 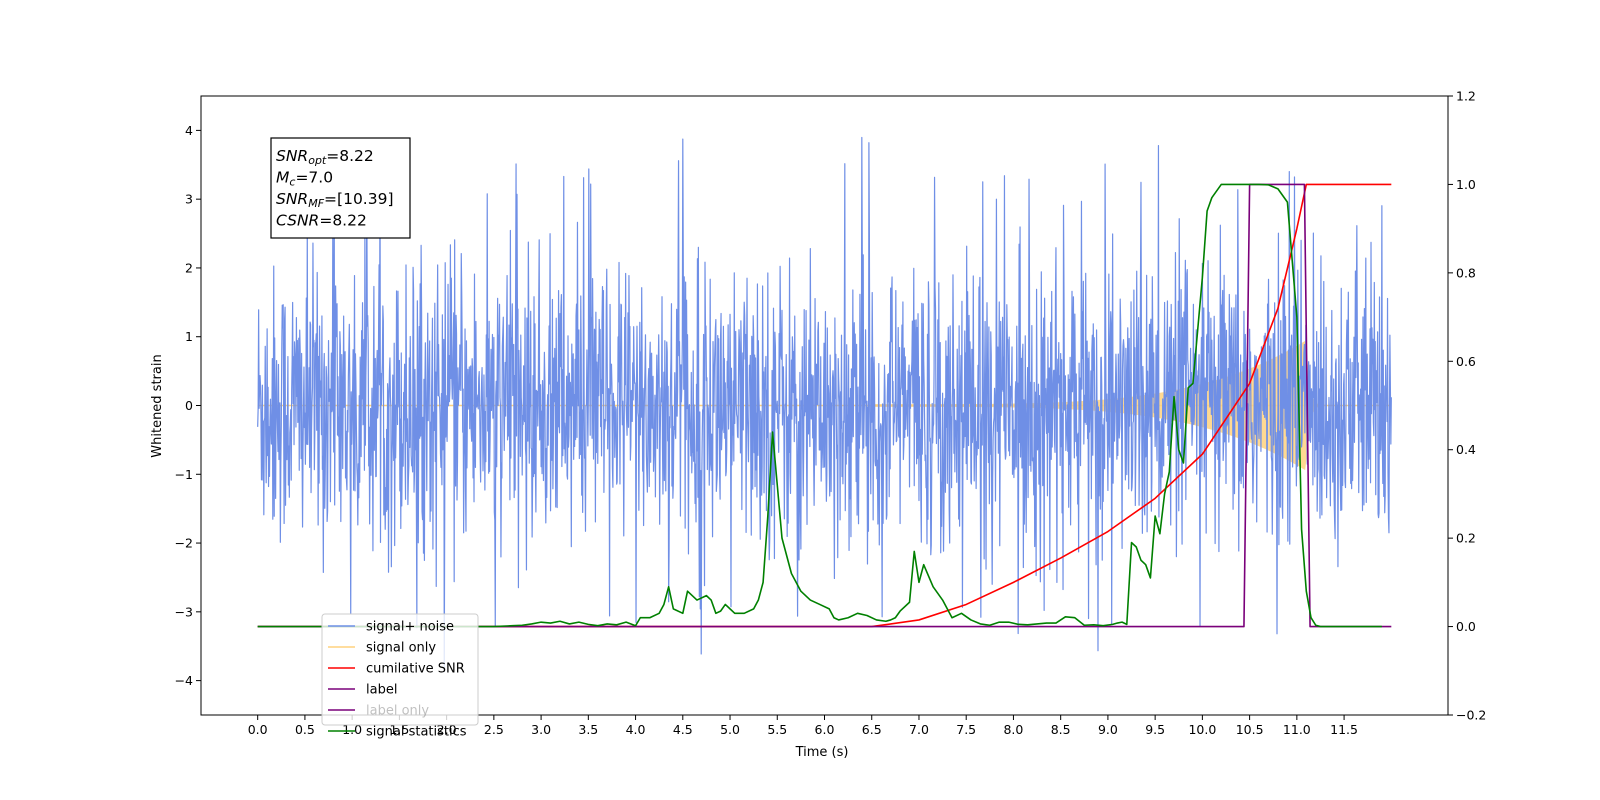 I want to click on x-tick-label: 11.0, so click(x=1297, y=729).